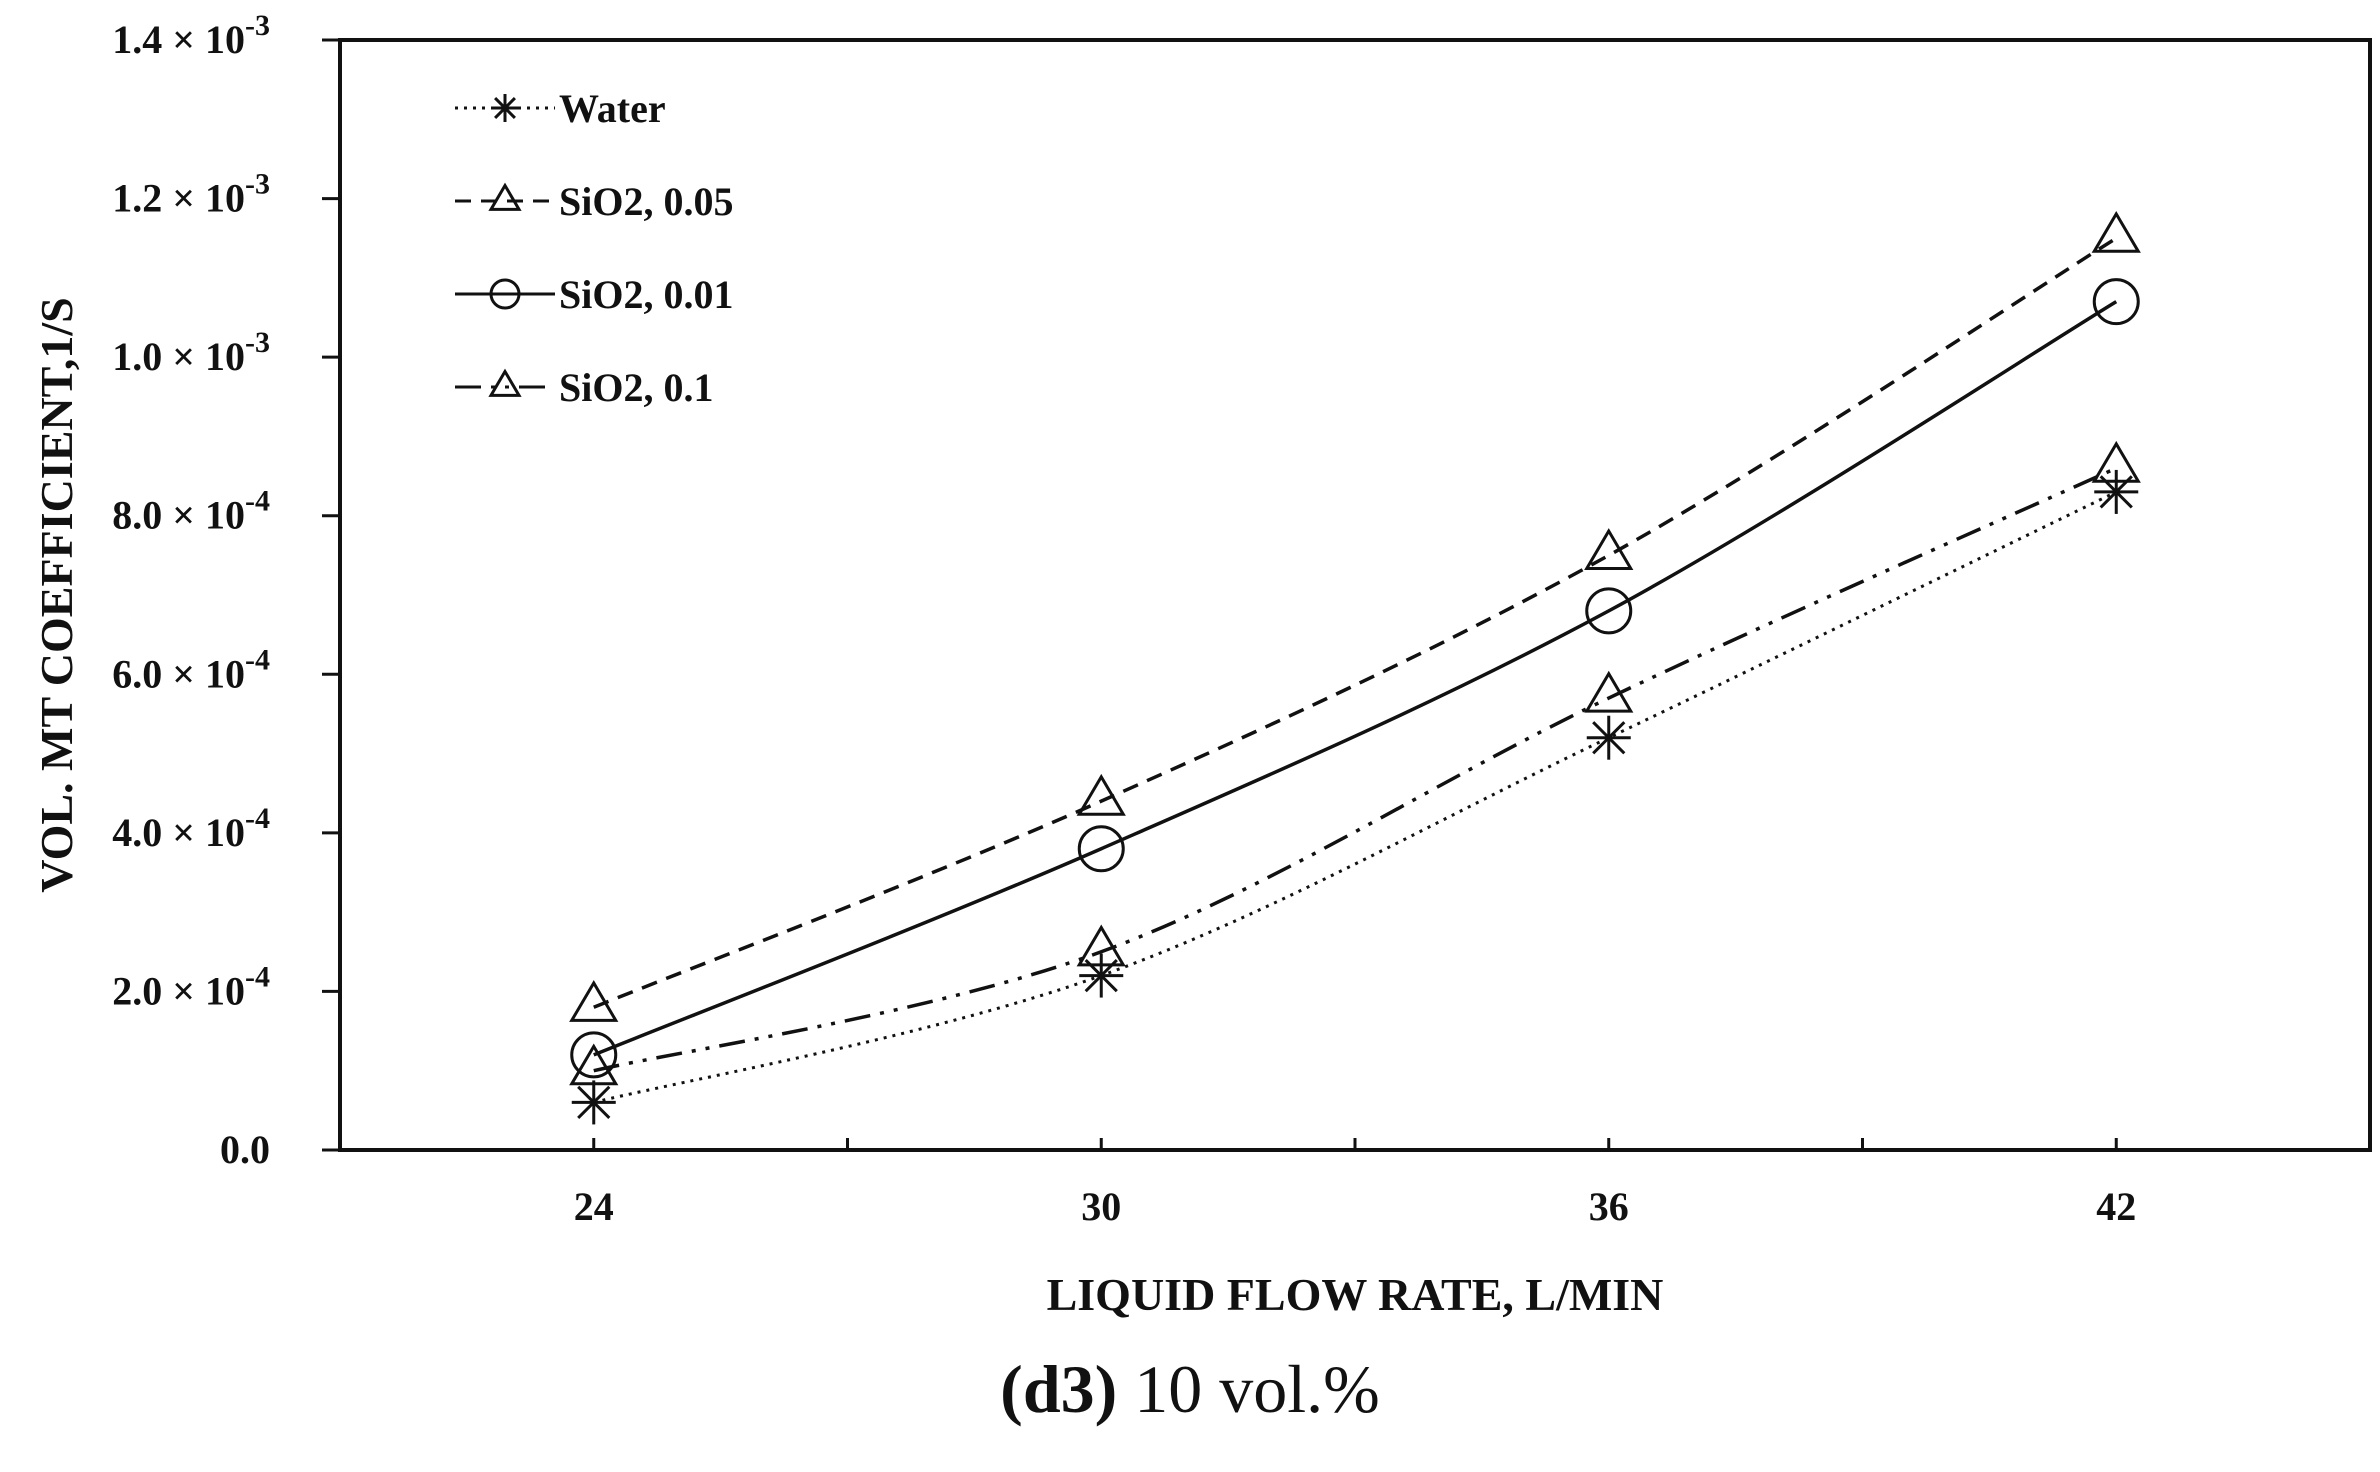  I want to click on y-tick-label: 1.2 × 10⁻³, so click(191, 194).